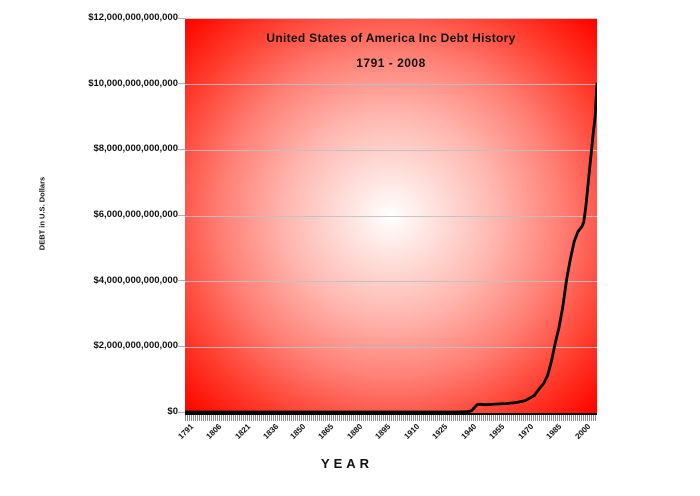  I want to click on x-tick-label: 1955, so click(497, 431).